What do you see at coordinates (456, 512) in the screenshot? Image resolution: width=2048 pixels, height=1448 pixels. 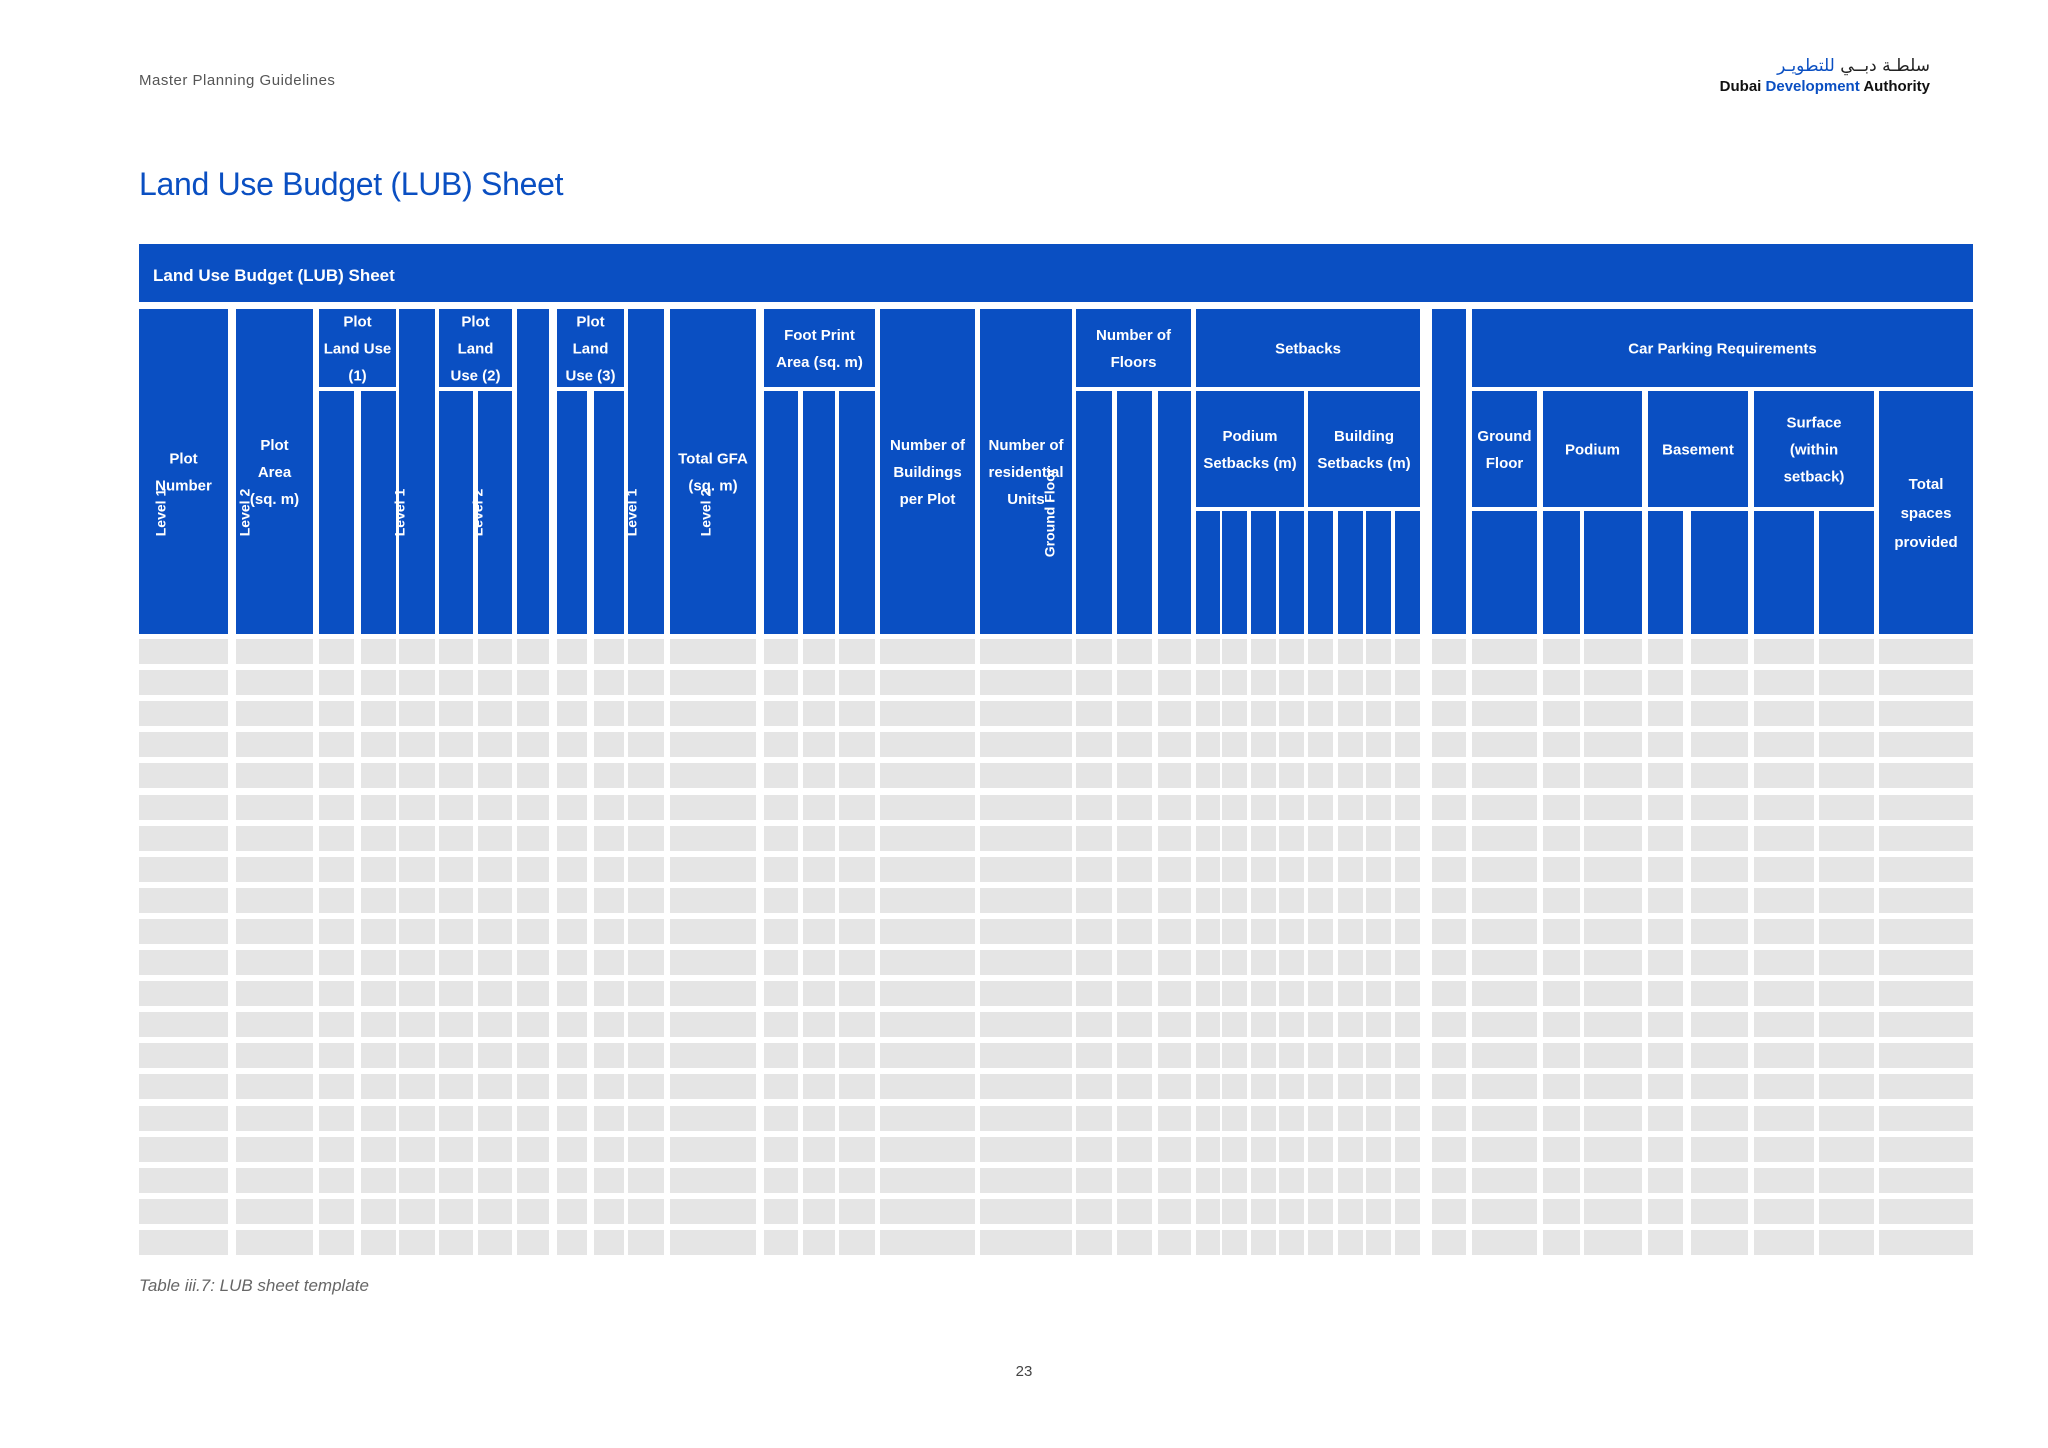 I see `header-lu2-level-1-cell` at bounding box center [456, 512].